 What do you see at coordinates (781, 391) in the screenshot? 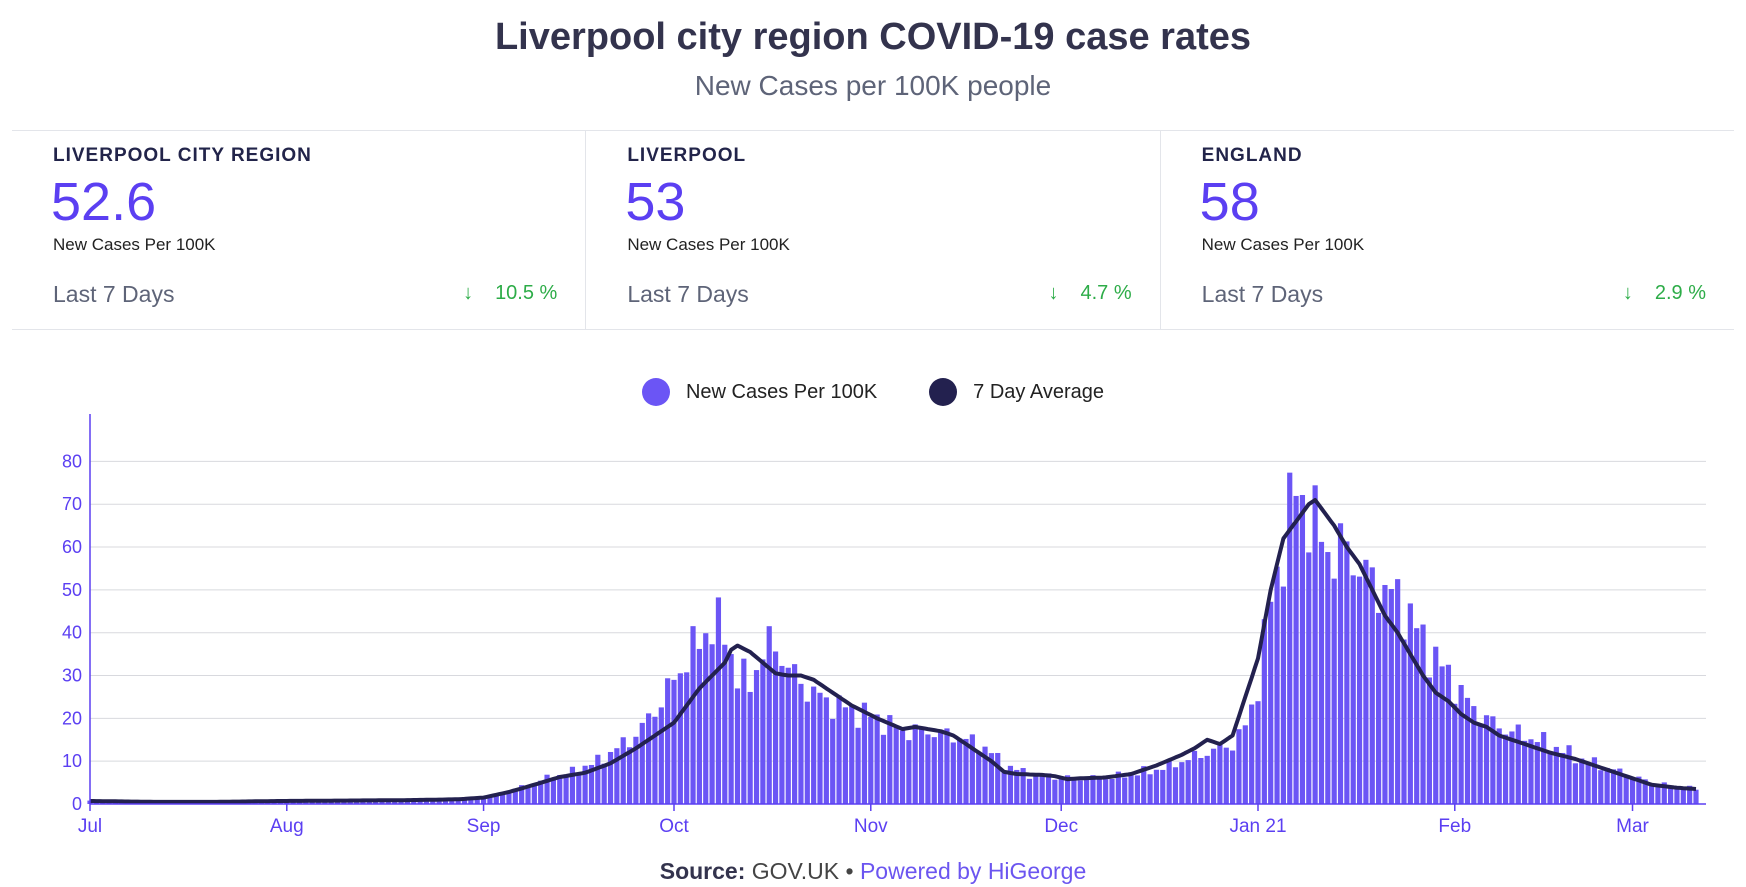
I see `legend-label: New Cases Per 100K` at bounding box center [781, 391].